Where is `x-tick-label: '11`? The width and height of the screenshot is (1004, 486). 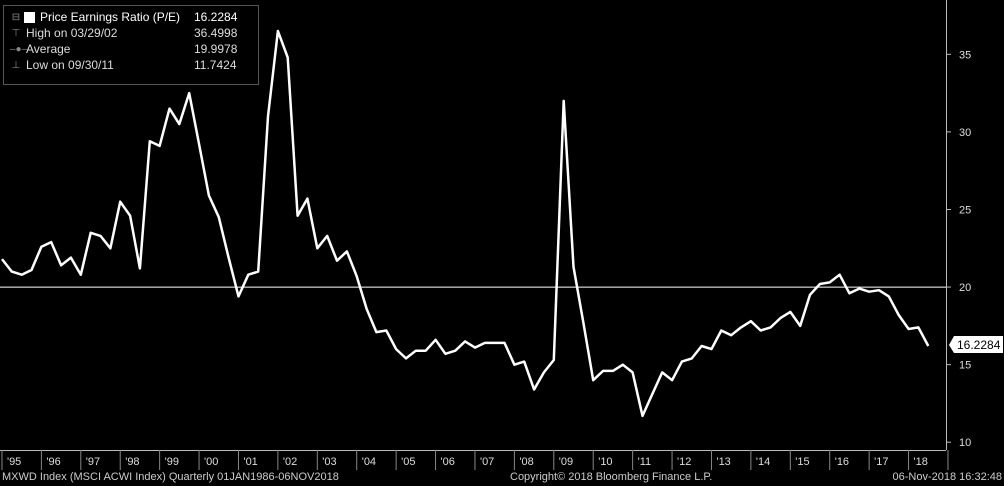 x-tick-label: '11 is located at coordinates (645, 462).